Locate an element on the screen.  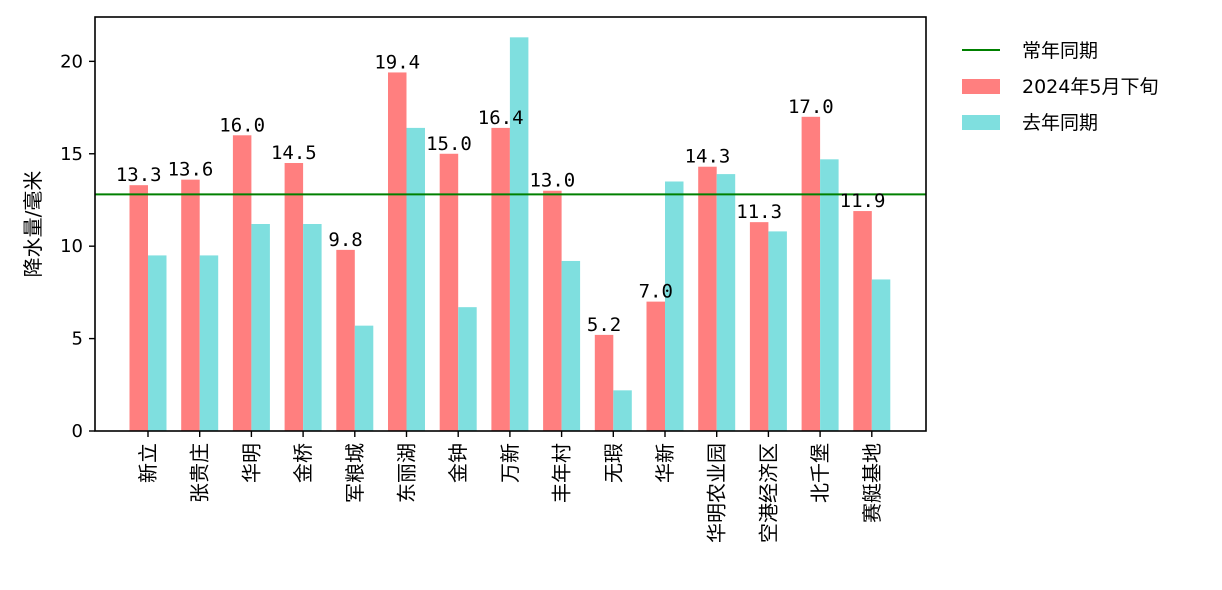
bar-value-label: 11.3 is located at coordinates (759, 212).